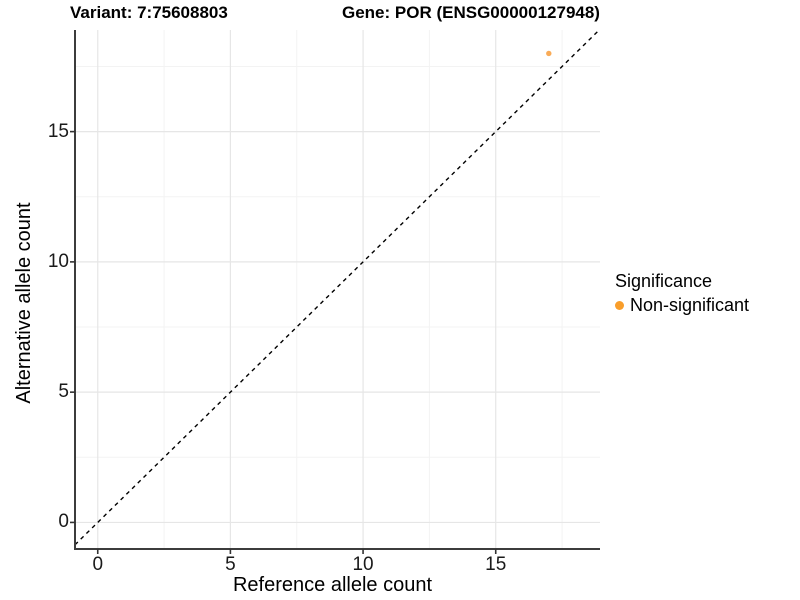  What do you see at coordinates (24, 303) in the screenshot?
I see `y-axis-title: Alternative allele count` at bounding box center [24, 303].